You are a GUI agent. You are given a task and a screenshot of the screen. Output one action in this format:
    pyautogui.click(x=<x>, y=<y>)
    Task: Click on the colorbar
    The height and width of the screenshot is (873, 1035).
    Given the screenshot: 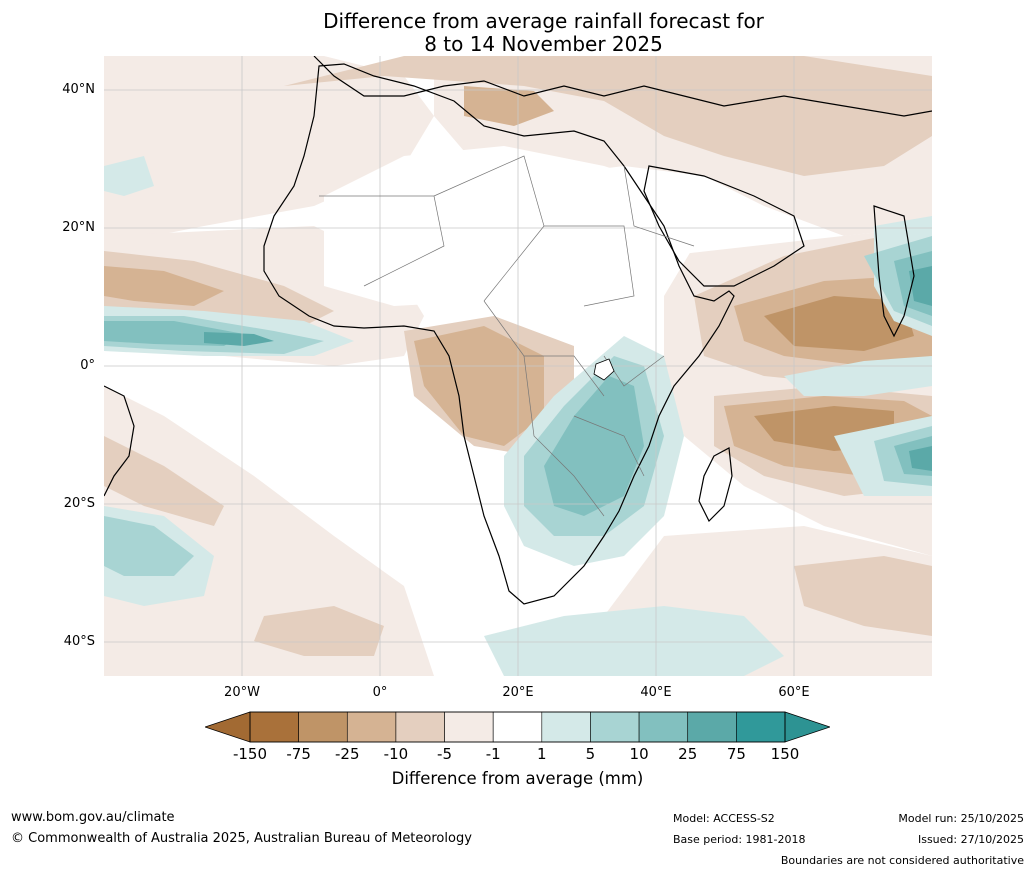 What is the action you would take?
    pyautogui.click(x=517, y=727)
    